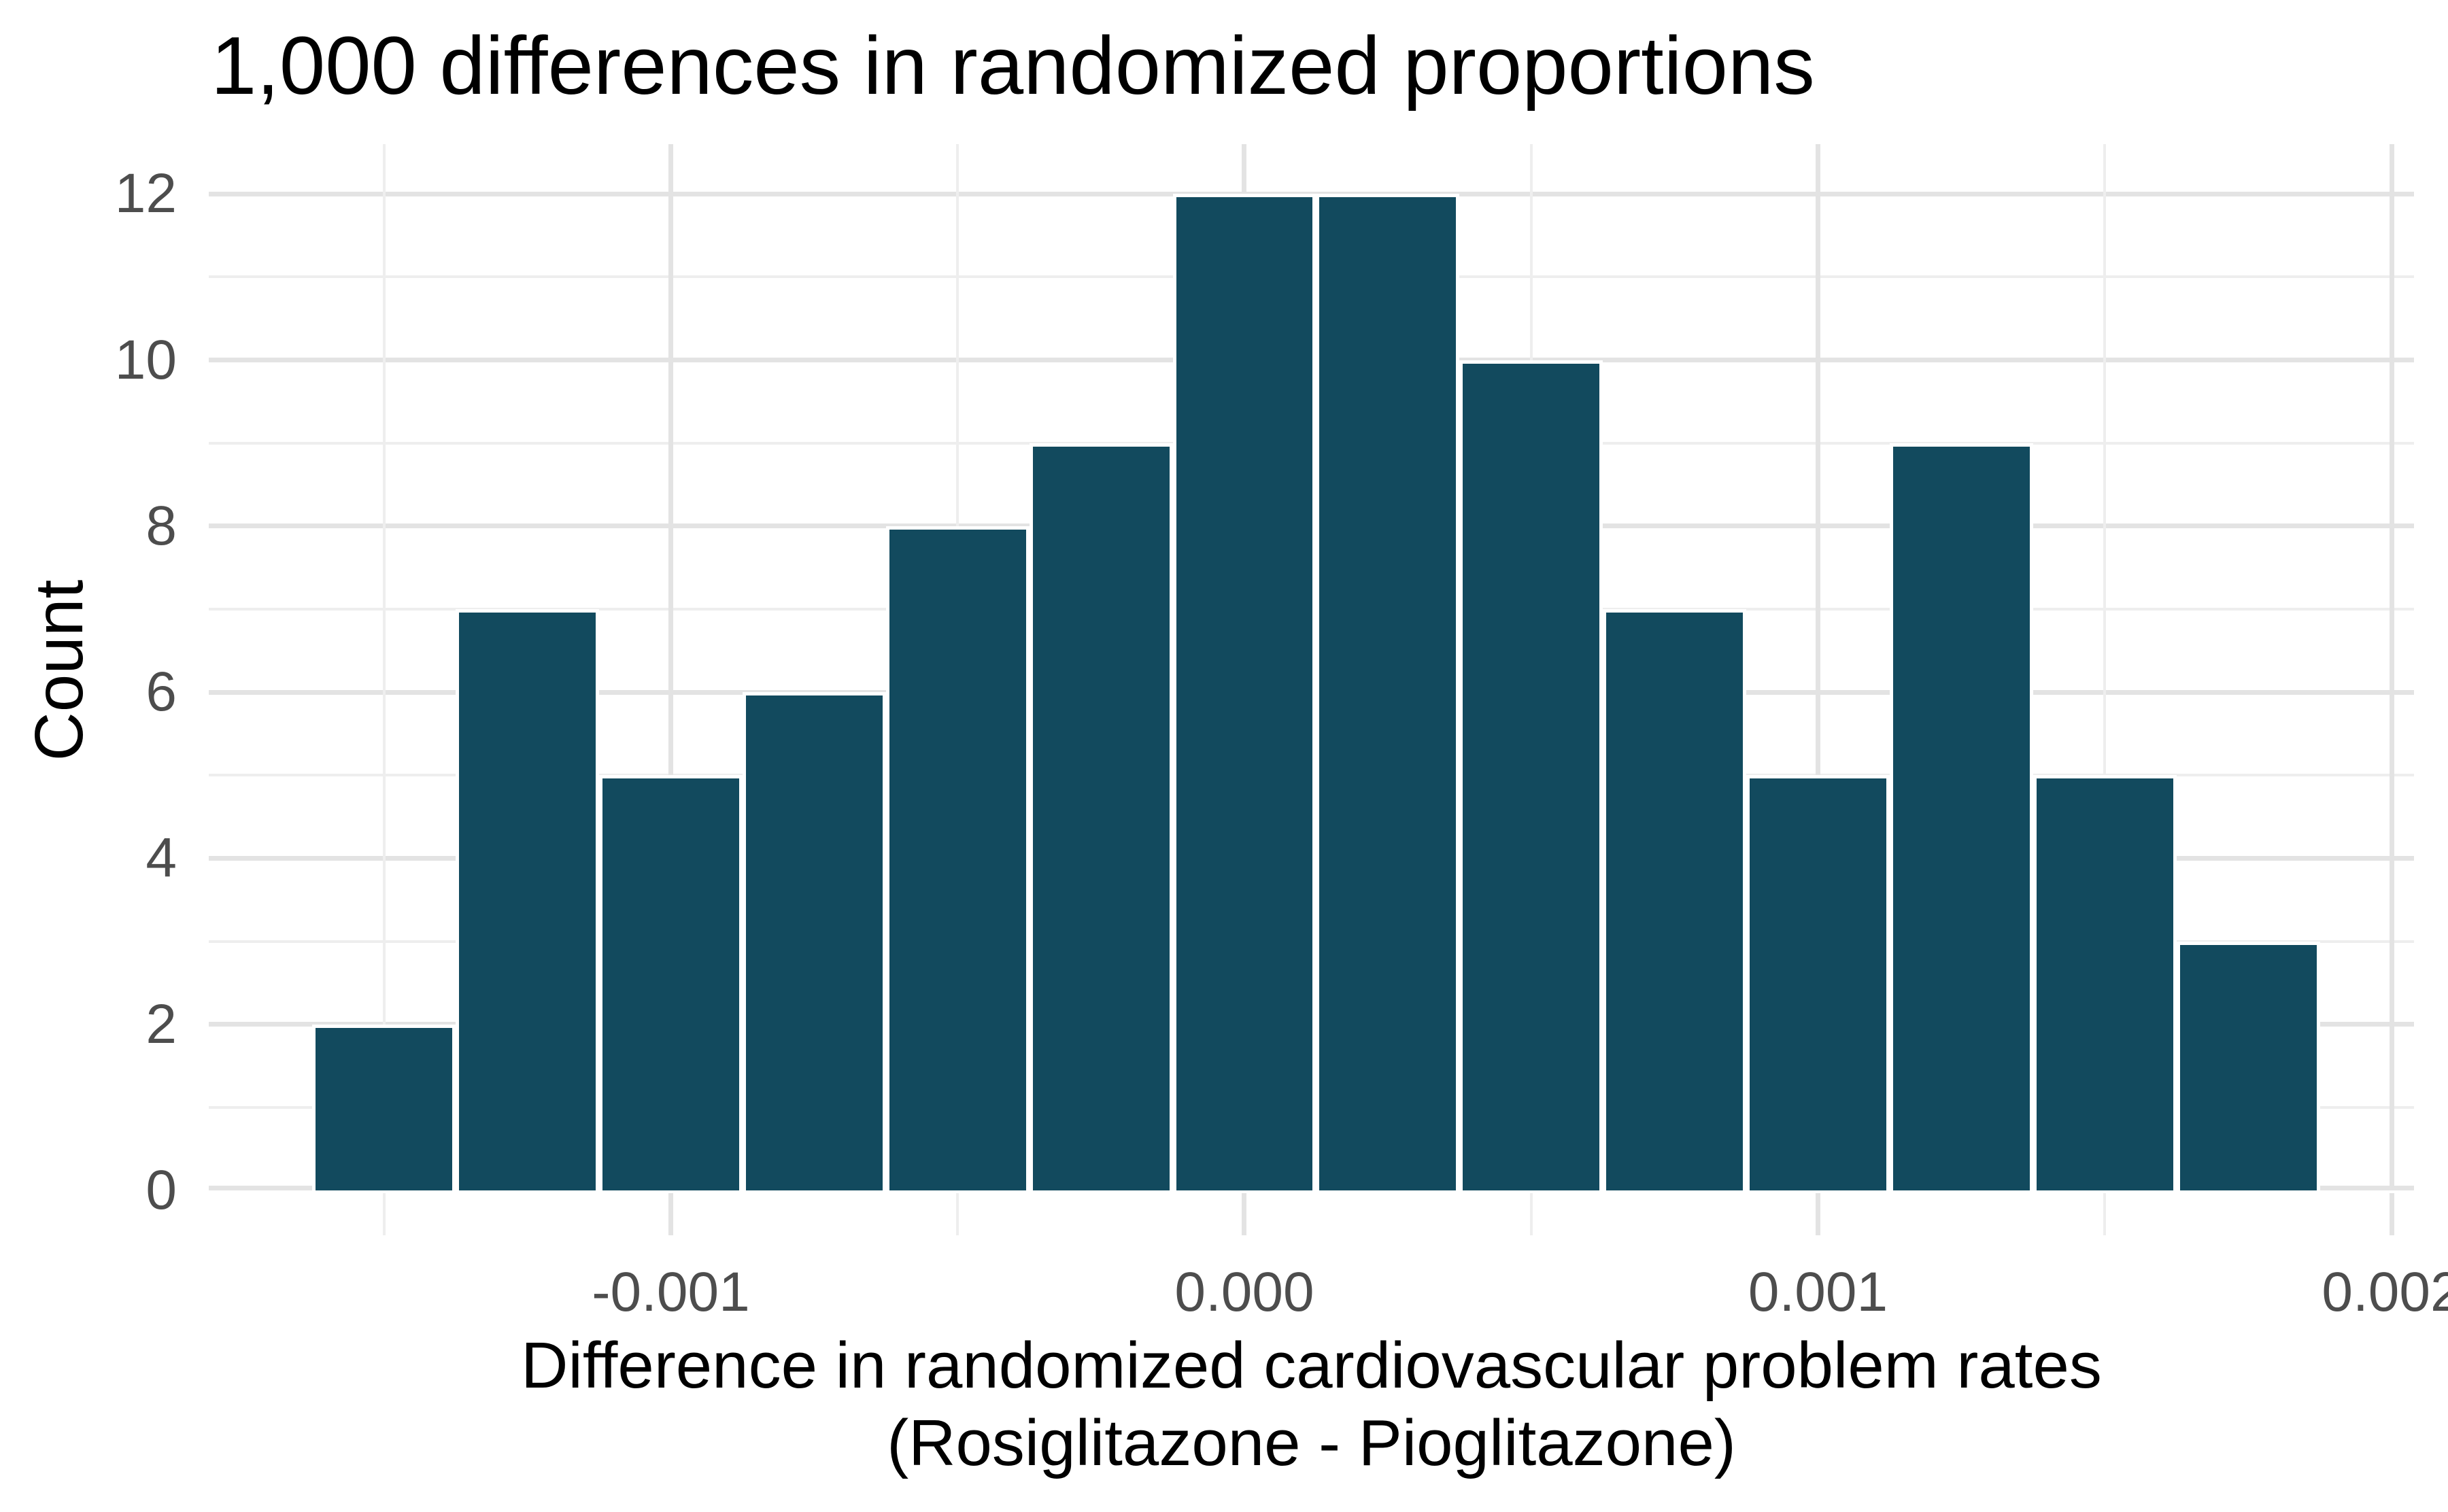  I want to click on x-tick-label: -0.001, so click(671, 1292).